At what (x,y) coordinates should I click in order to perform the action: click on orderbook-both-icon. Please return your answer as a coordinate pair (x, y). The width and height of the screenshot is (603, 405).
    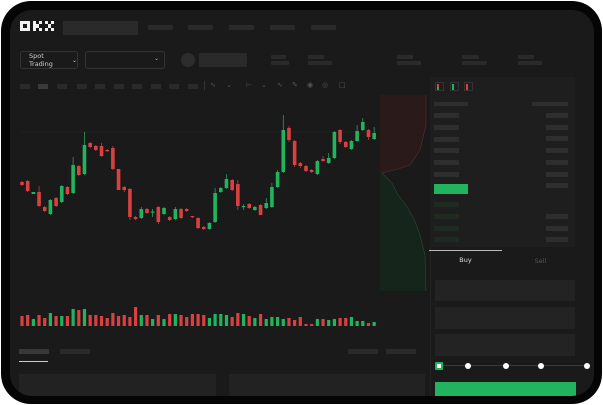
    Looking at the image, I should click on (439, 86).